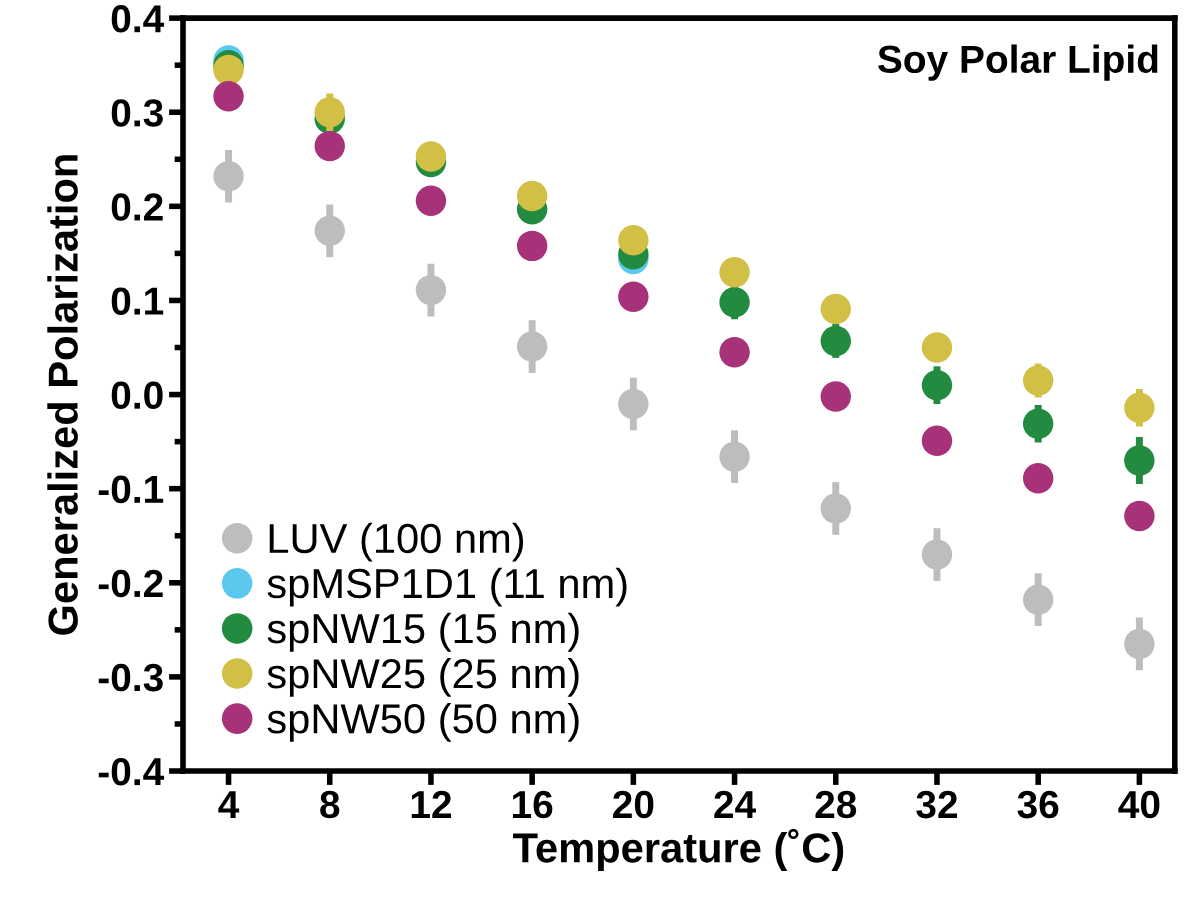 Image resolution: width=1200 pixels, height=906 pixels. Describe the element at coordinates (532, 804) in the screenshot. I see `x-tick-label: 16` at that location.